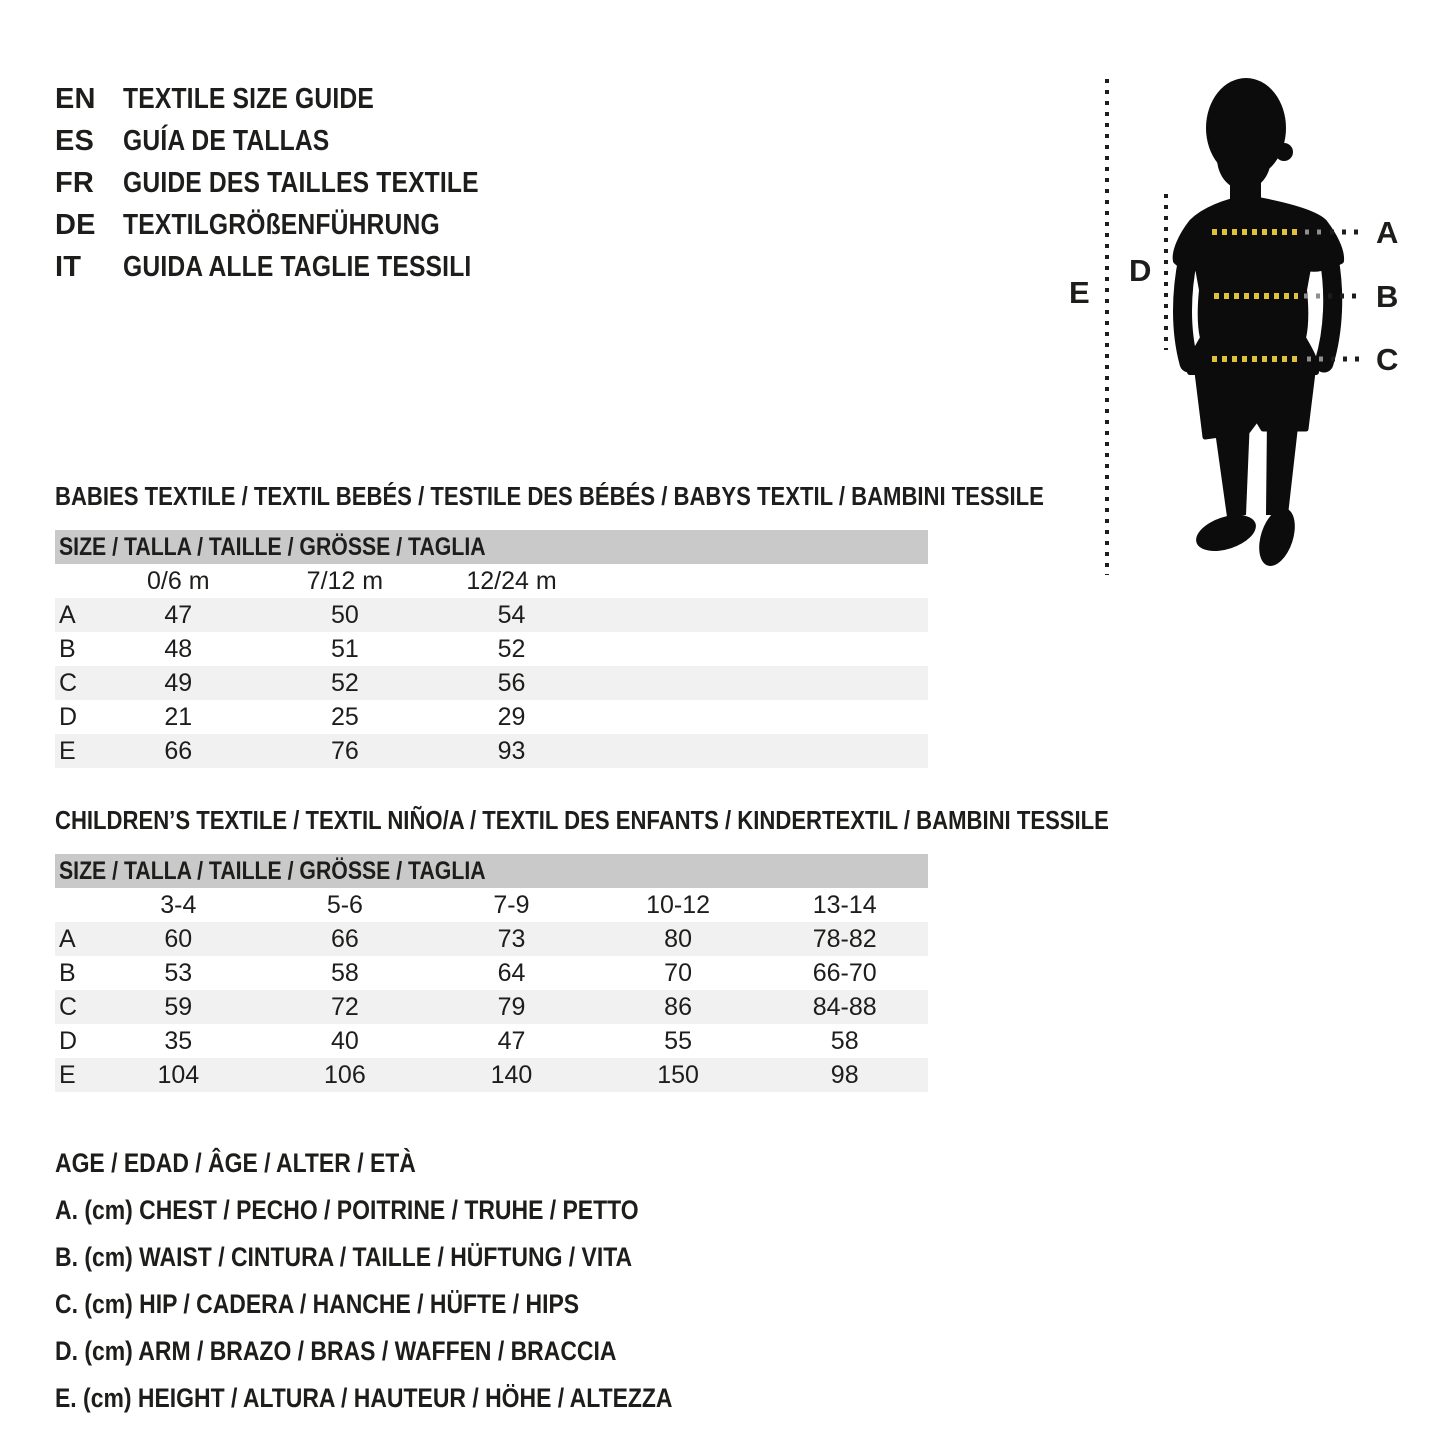 The width and height of the screenshot is (1445, 1445). I want to click on guide-title: GUÍA DE TALLAS, so click(226, 140).